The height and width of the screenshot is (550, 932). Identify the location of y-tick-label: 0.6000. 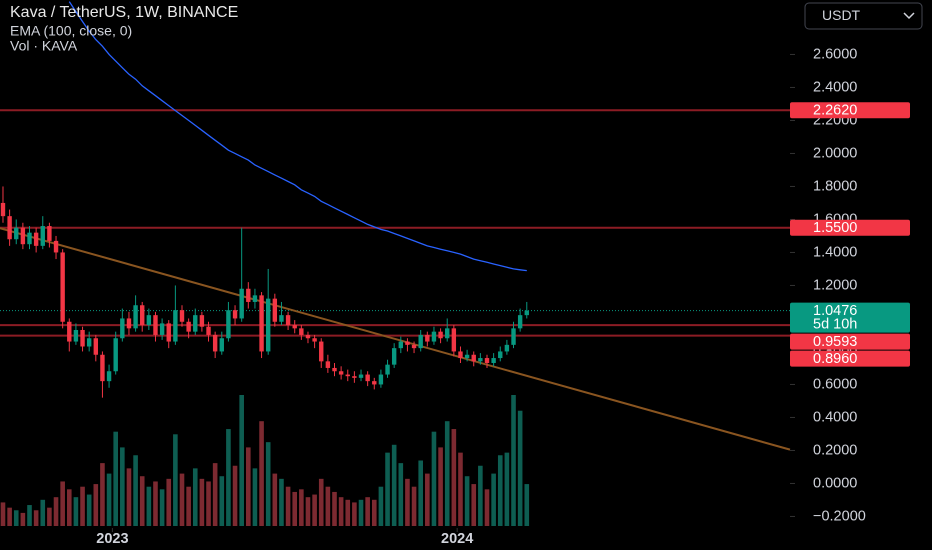
(835, 384).